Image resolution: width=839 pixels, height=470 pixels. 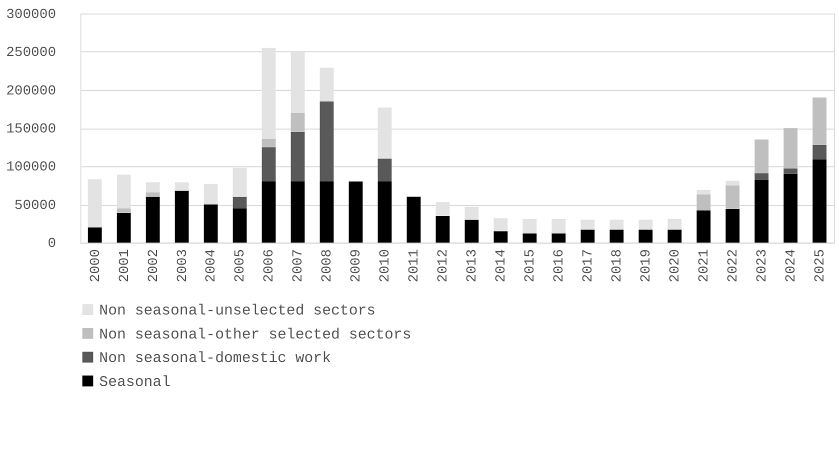 I want to click on x-tick-label: 2017, so click(x=588, y=265).